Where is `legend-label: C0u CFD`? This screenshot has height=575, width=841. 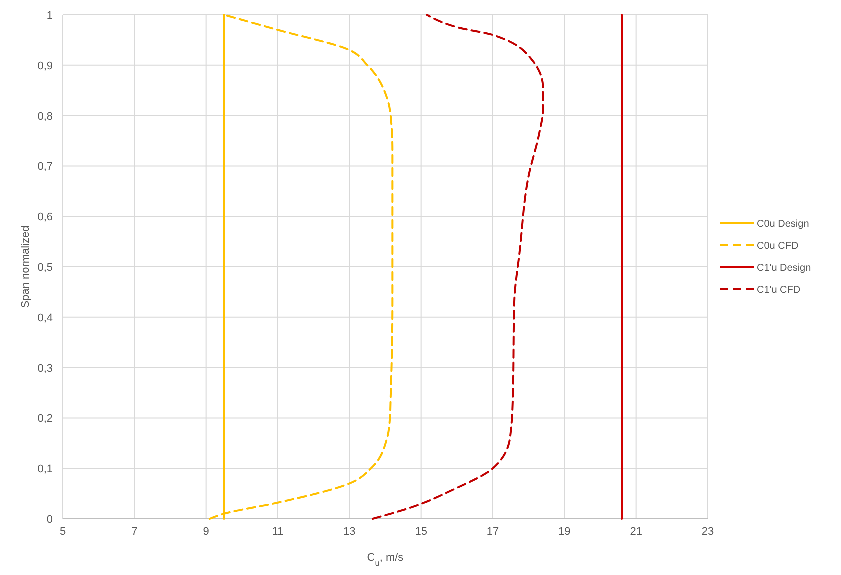 legend-label: C0u CFD is located at coordinates (778, 246).